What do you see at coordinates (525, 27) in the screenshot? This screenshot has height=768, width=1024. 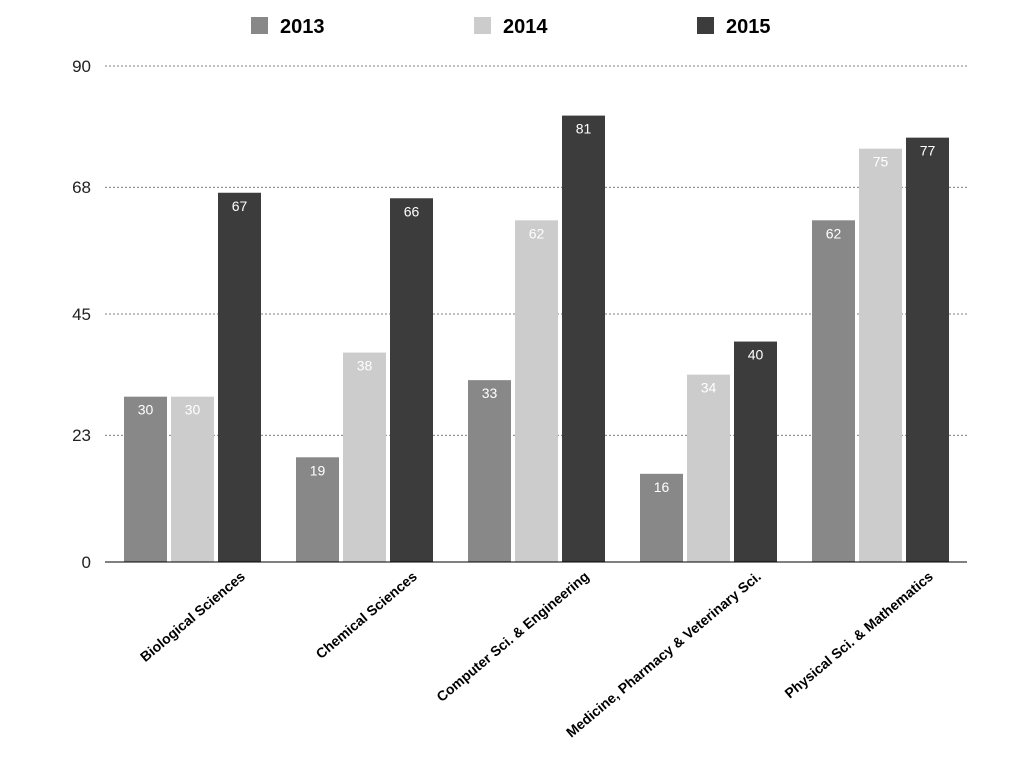 I see `legend-label: 2014` at bounding box center [525, 27].